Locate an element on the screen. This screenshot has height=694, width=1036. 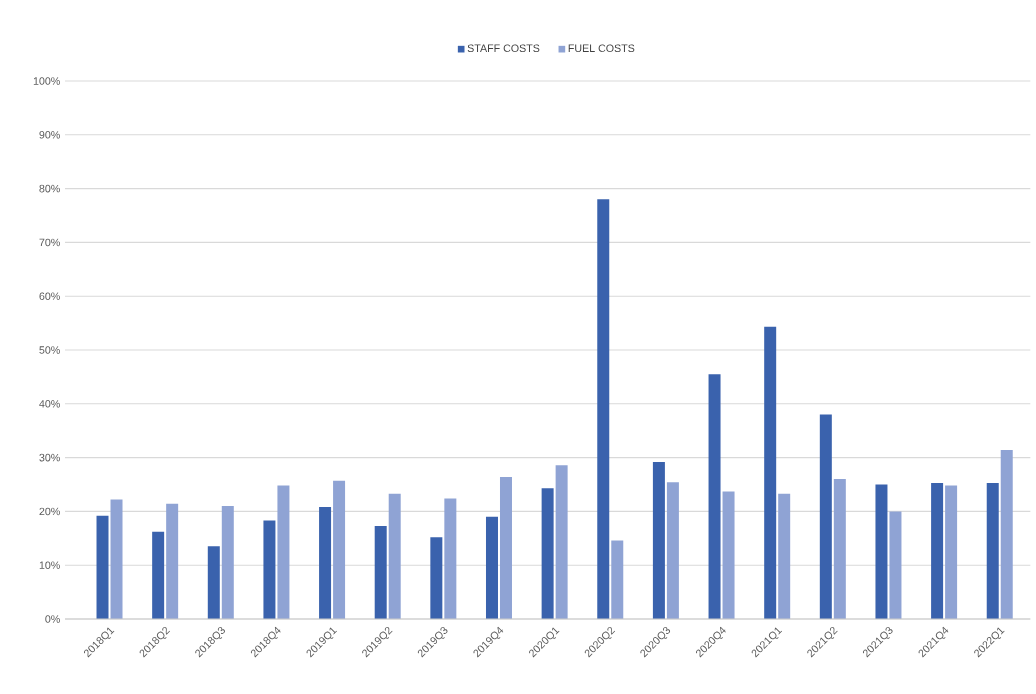
y-tick-label: 90% is located at coordinates (49, 135).